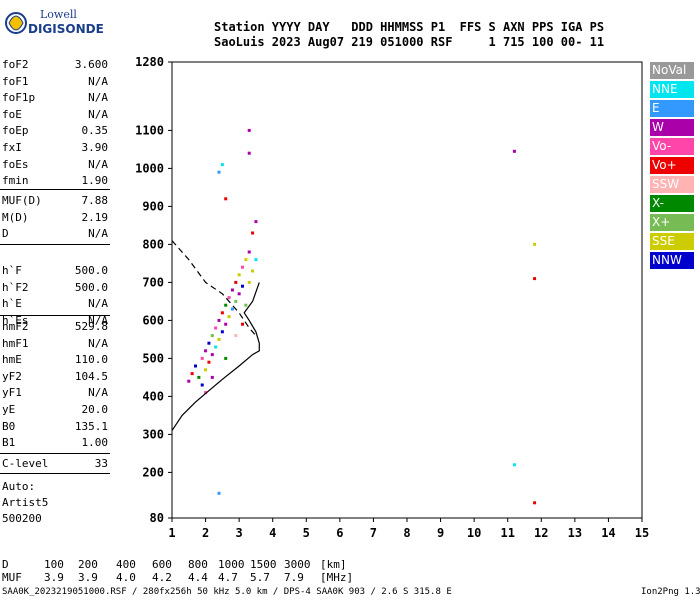 Image resolution: width=700 pixels, height=600 pixels. I want to click on legend-item: NNE, so click(672, 89).